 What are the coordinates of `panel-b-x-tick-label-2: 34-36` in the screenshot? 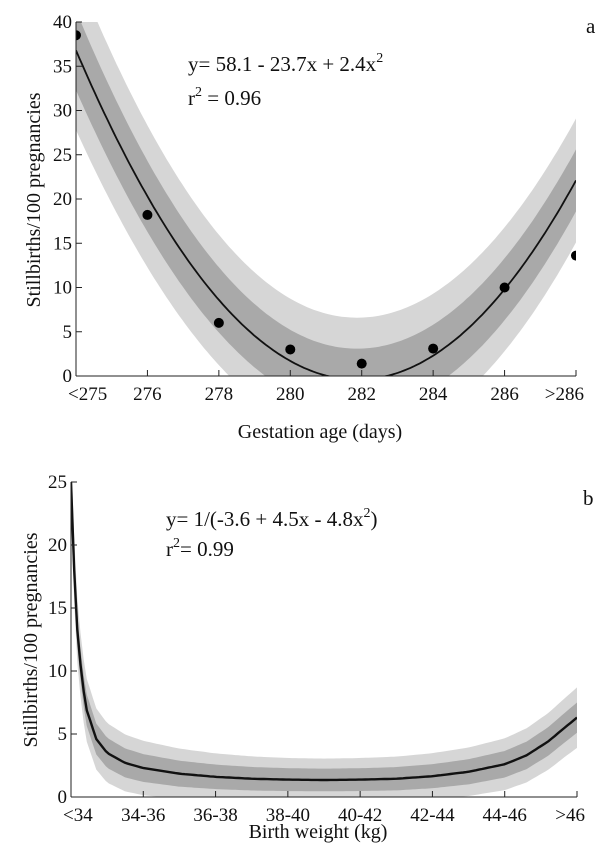 It's located at (143, 815).